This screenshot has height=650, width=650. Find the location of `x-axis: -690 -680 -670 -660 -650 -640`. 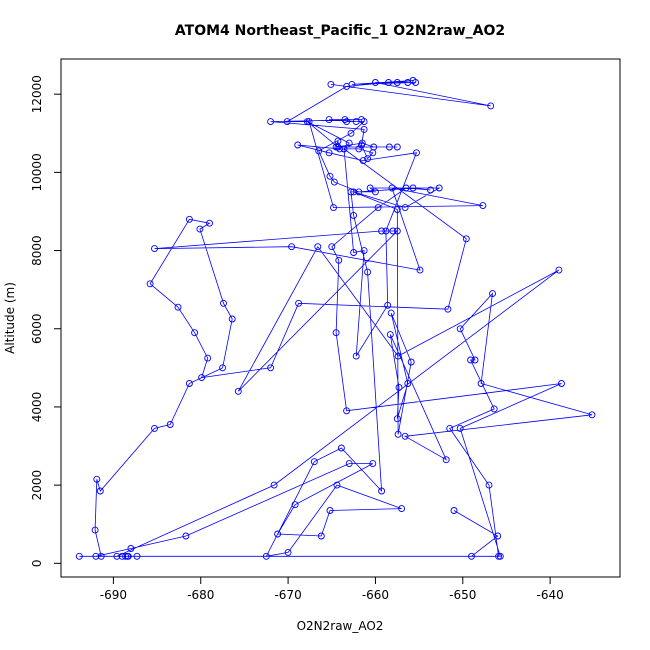

x-axis: -690 -680 -670 -660 -650 -640 is located at coordinates (332, 589).